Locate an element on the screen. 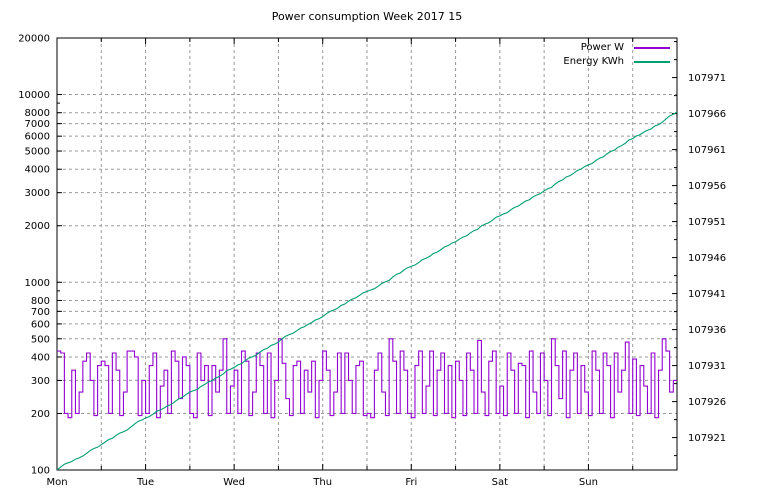 This screenshot has height=500, width=768. chart-title: Power consumption Week 2017 15 is located at coordinates (367, 16).